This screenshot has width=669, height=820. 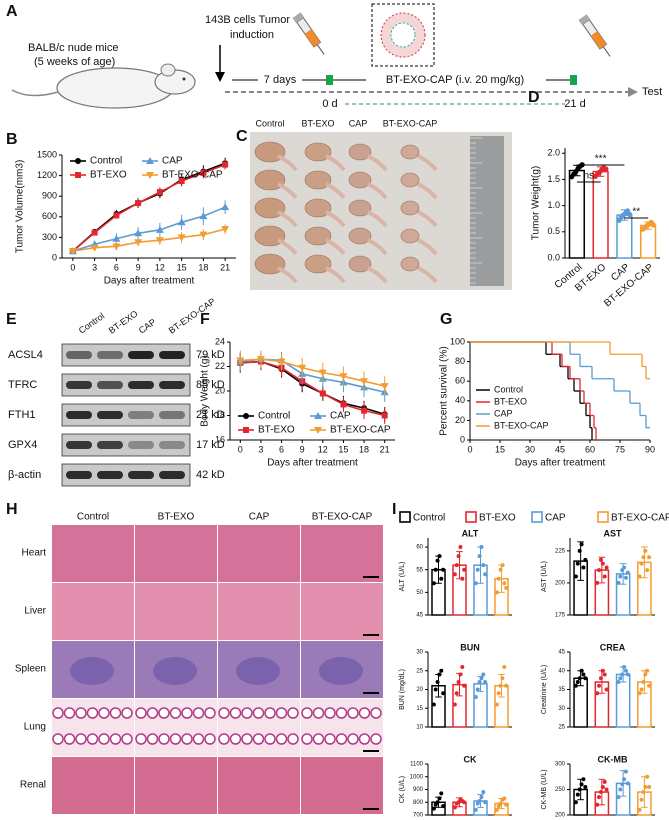 I want to click on bar, so click(x=600, y=214).